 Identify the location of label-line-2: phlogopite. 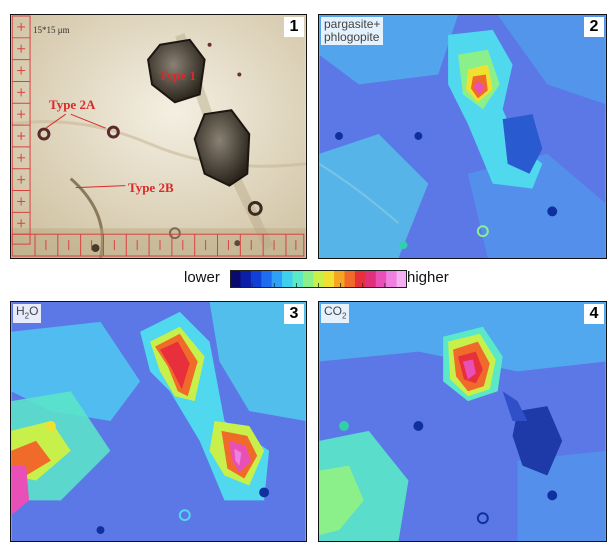
(352, 37).